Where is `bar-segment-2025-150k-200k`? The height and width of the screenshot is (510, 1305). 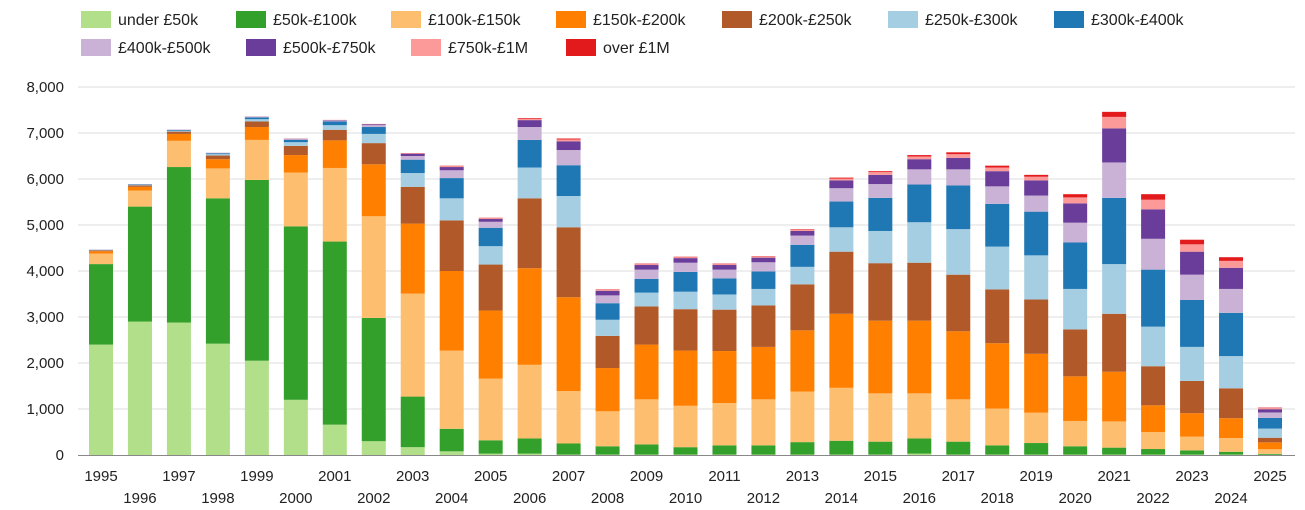
bar-segment-2025-150k-200k is located at coordinates (1270, 446).